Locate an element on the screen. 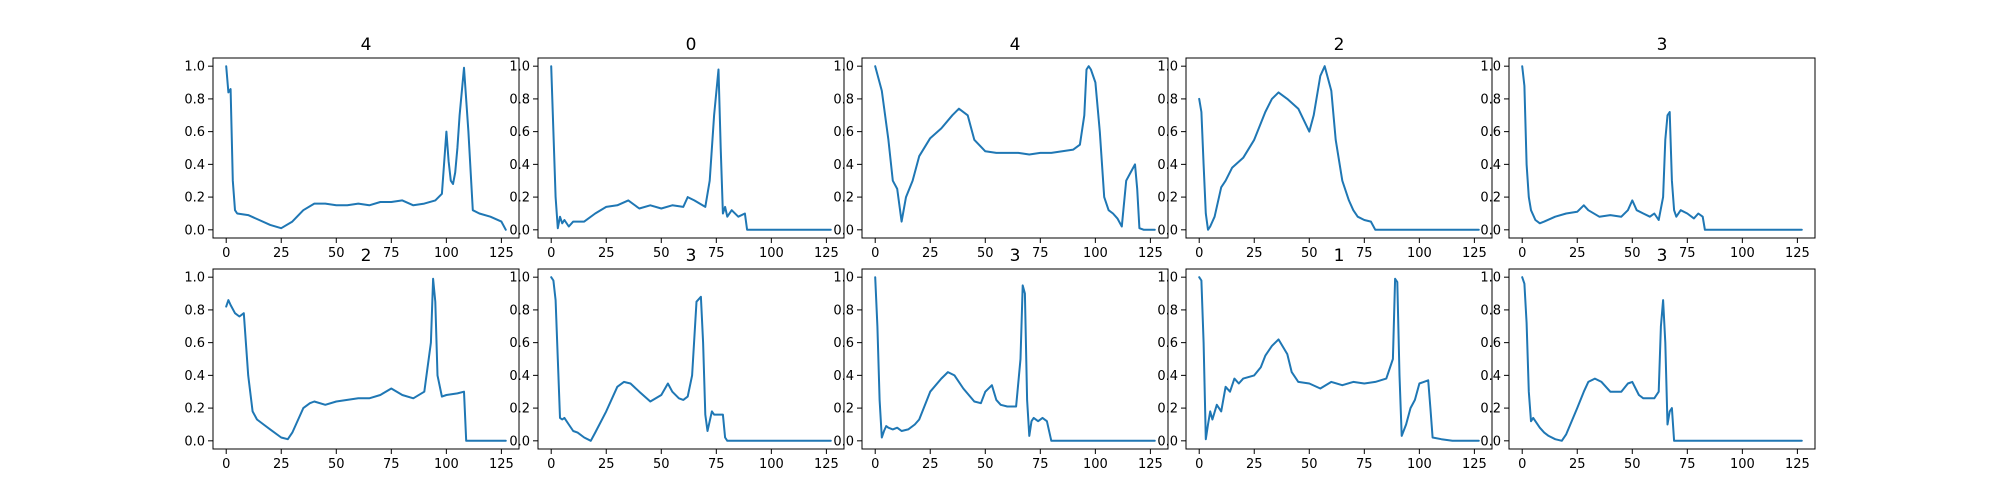 The height and width of the screenshot is (500, 2000). subplot-1: 0 0 25 50 75 100 125 0.0 0.2 0.4 0.6 0.8 1.0 is located at coordinates (677, 148).